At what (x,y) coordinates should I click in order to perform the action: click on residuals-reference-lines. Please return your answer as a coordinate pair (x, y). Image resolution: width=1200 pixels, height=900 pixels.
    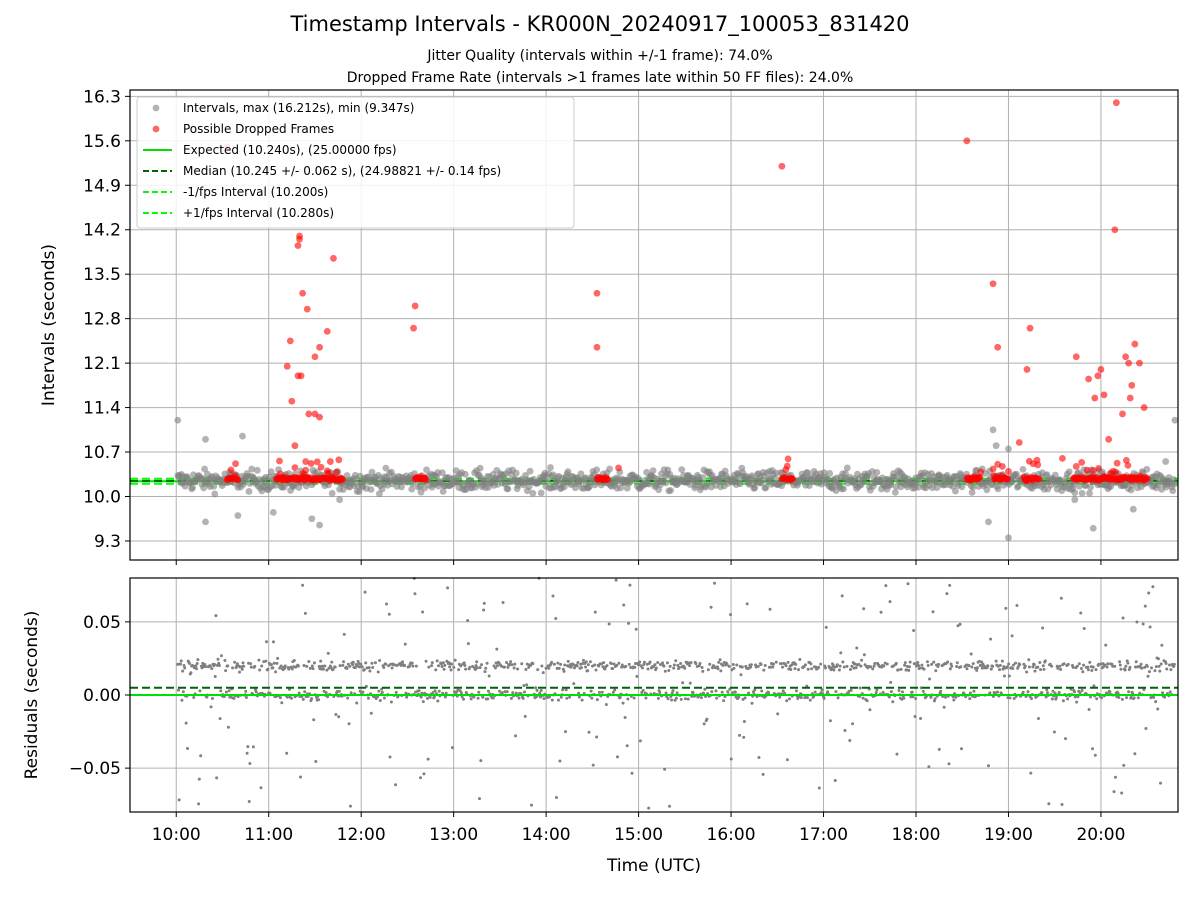
    Looking at the image, I should click on (654, 691).